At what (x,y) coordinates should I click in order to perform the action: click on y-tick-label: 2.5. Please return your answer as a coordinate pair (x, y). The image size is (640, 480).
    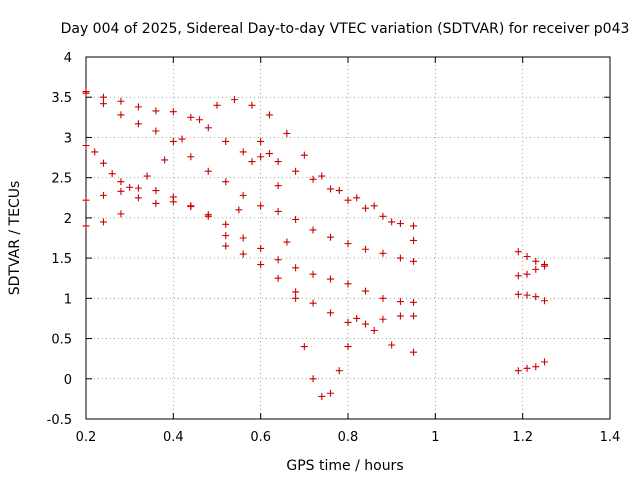
    Looking at the image, I should click on (61, 179).